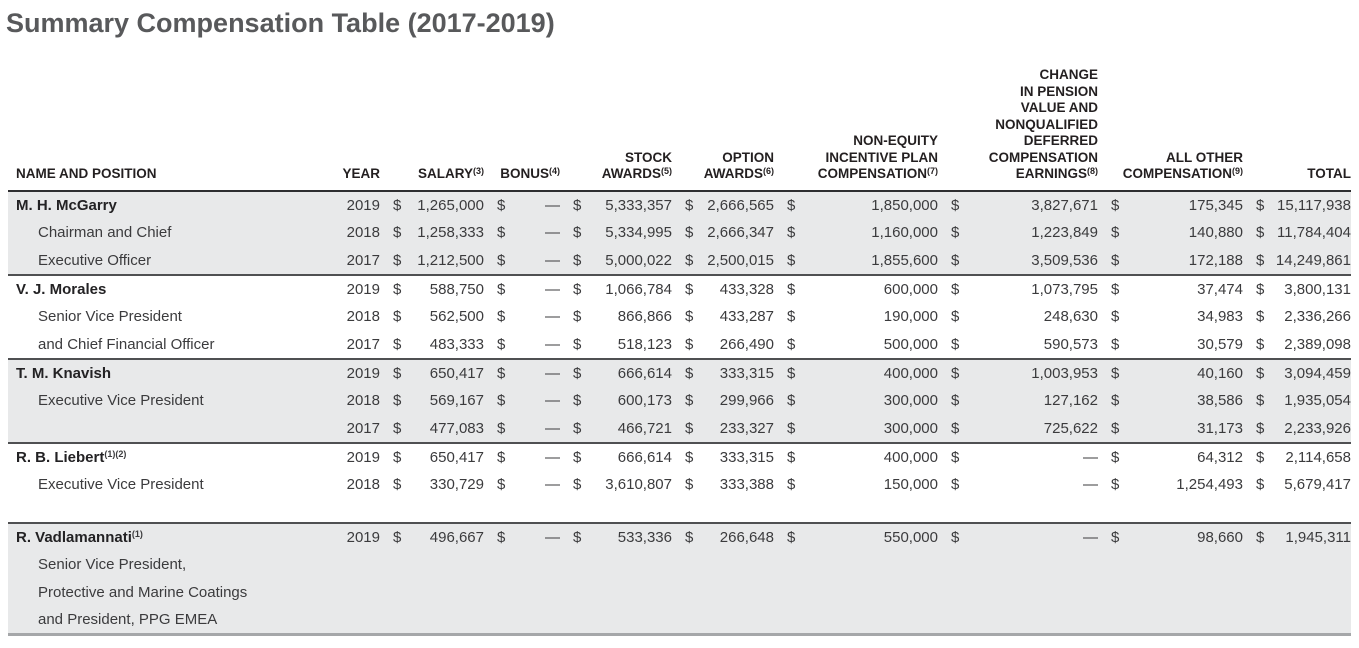 This screenshot has width=1359, height=648. I want to click on amount: 2,389,098, so click(1317, 344).